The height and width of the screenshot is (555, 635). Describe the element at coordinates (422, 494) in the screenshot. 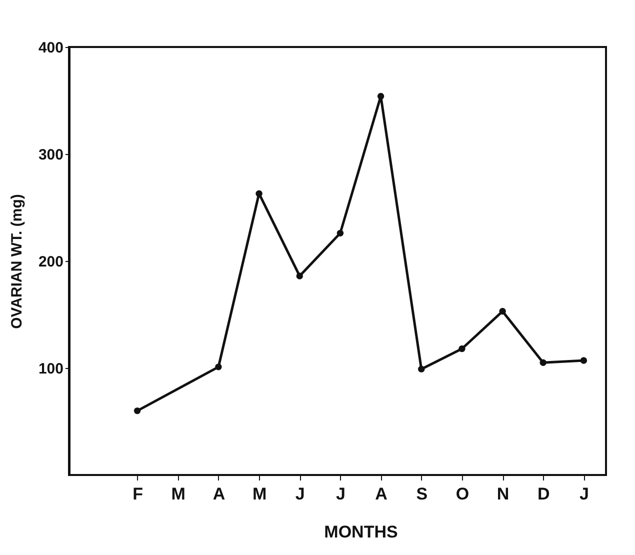

I see `x-tick-label: S` at that location.